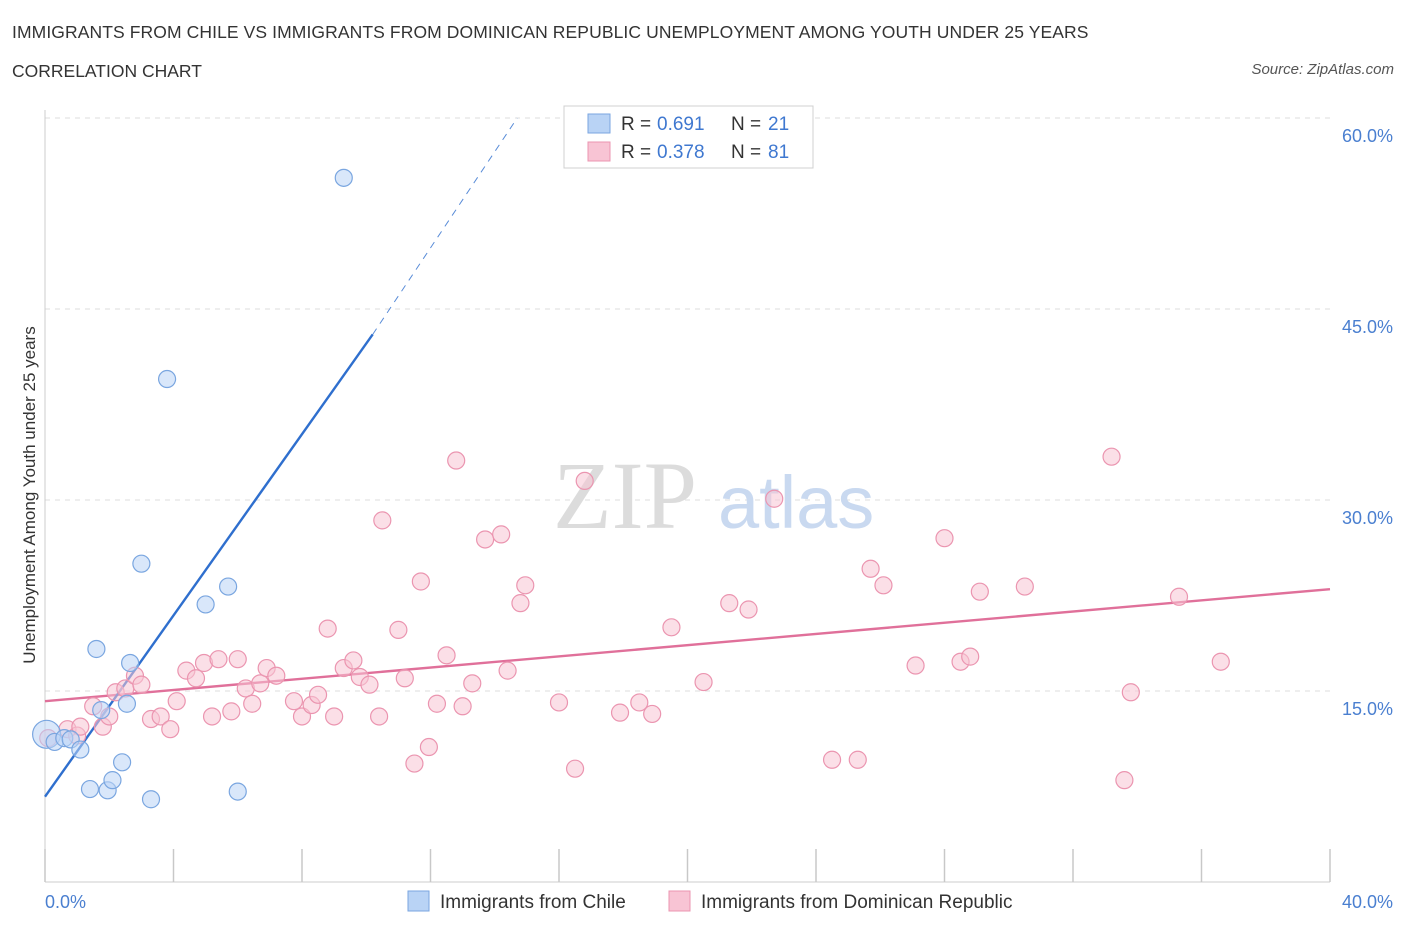 This screenshot has width=1406, height=930. Describe the element at coordinates (107, 71) in the screenshot. I see `chart-subtitle: CORRELATION CHART` at that location.